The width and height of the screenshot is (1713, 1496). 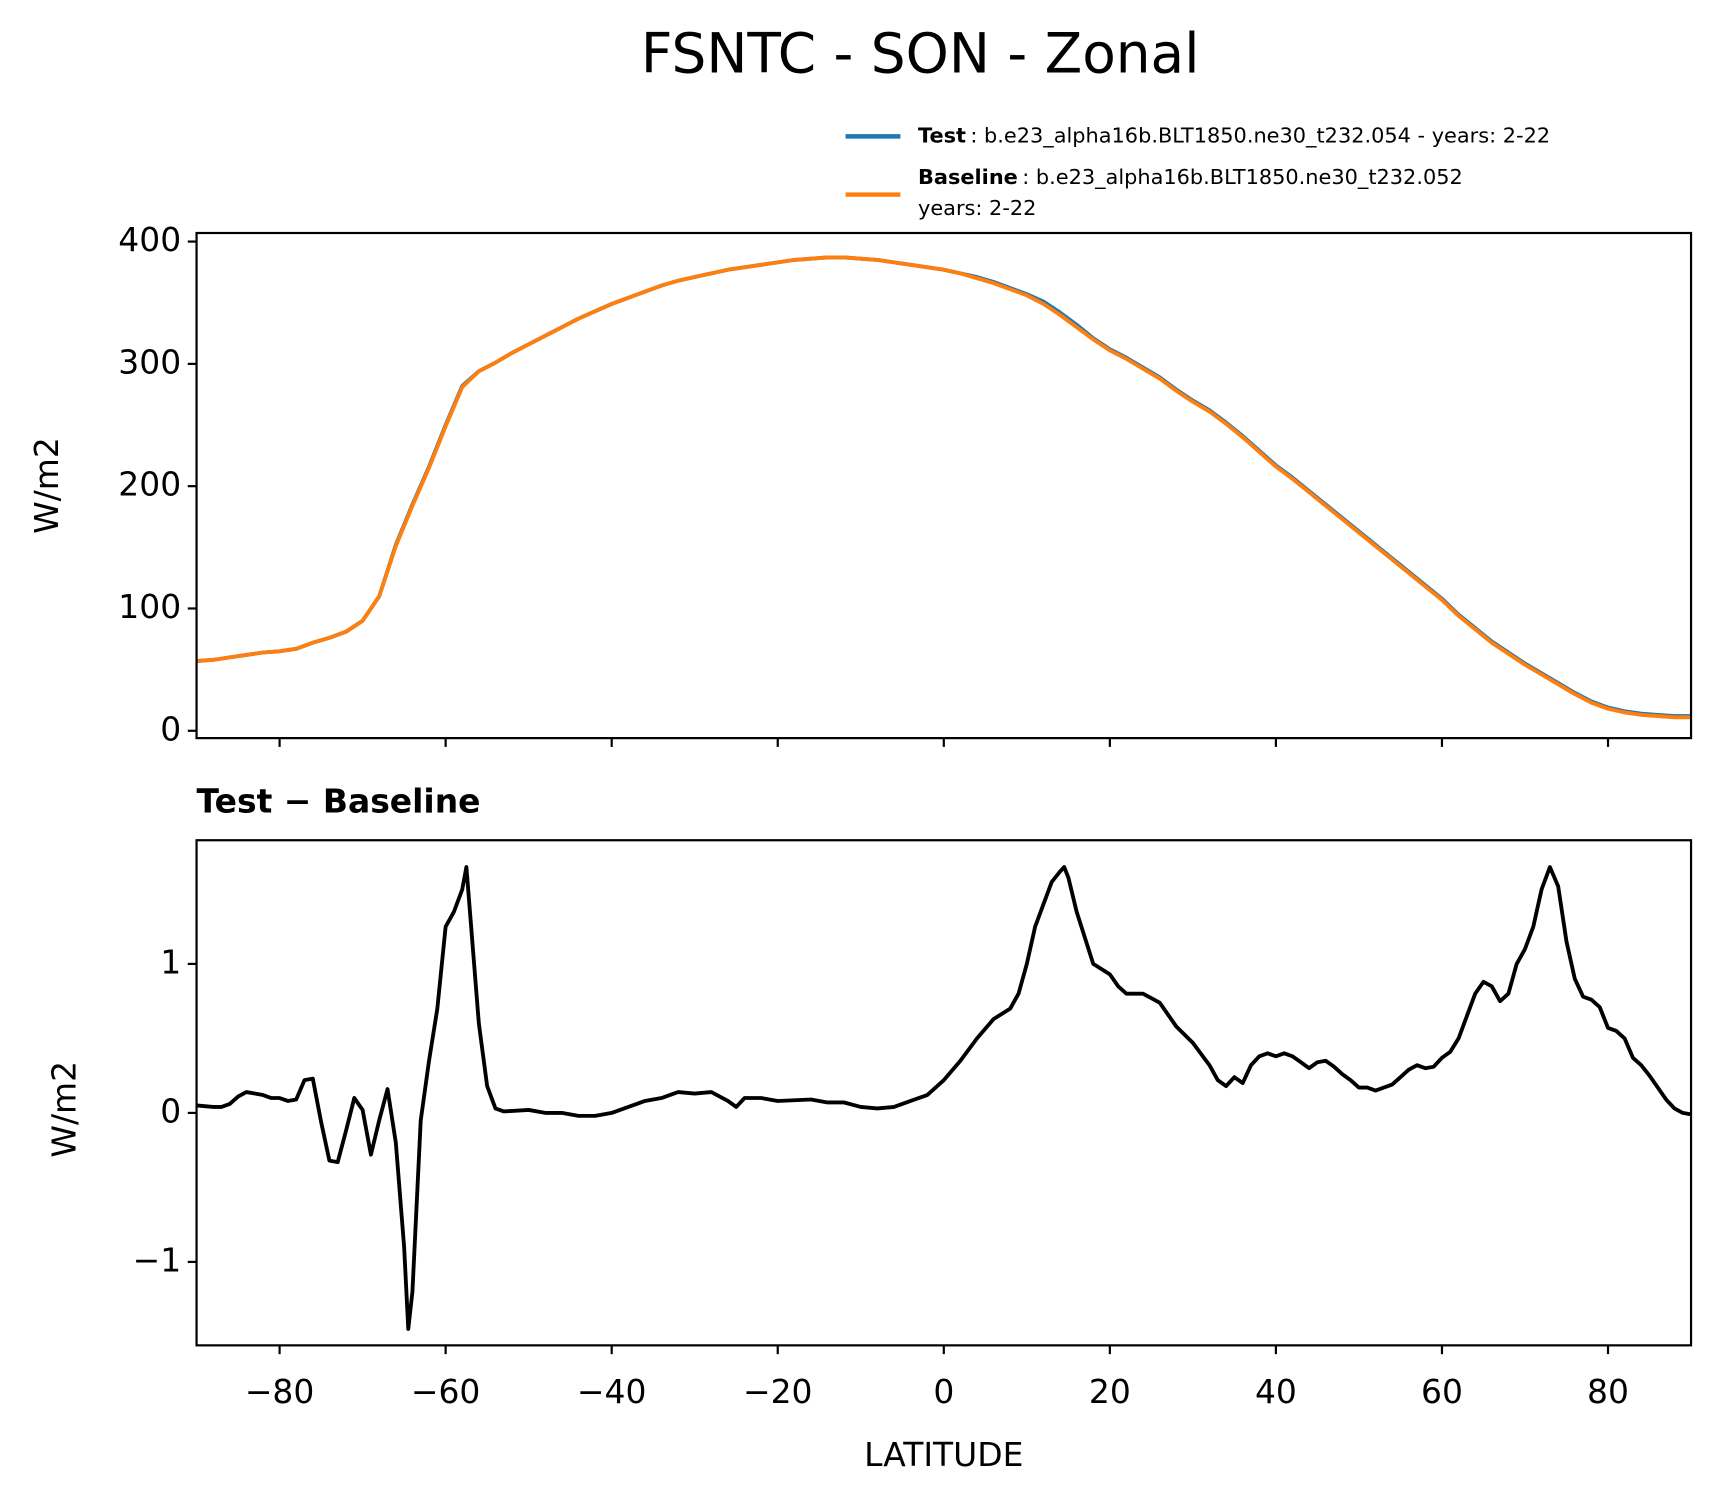 I want to click on y-tick-label: 300, so click(x=149, y=361).